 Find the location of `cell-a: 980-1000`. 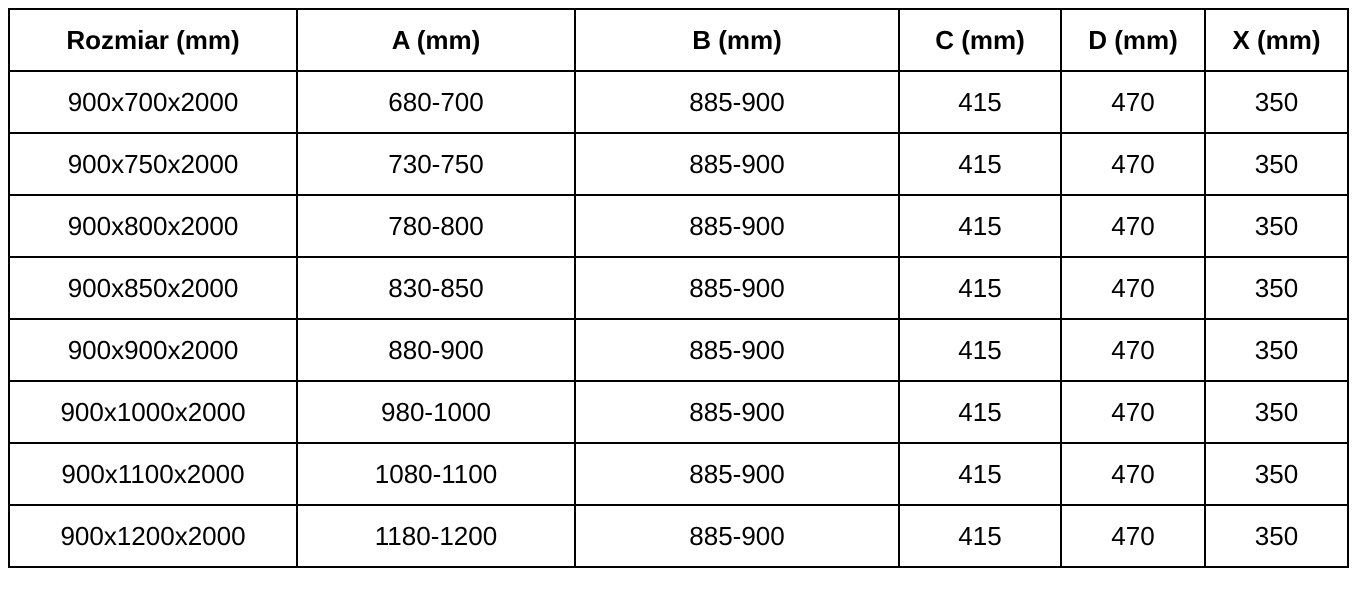

cell-a: 980-1000 is located at coordinates (436, 412).